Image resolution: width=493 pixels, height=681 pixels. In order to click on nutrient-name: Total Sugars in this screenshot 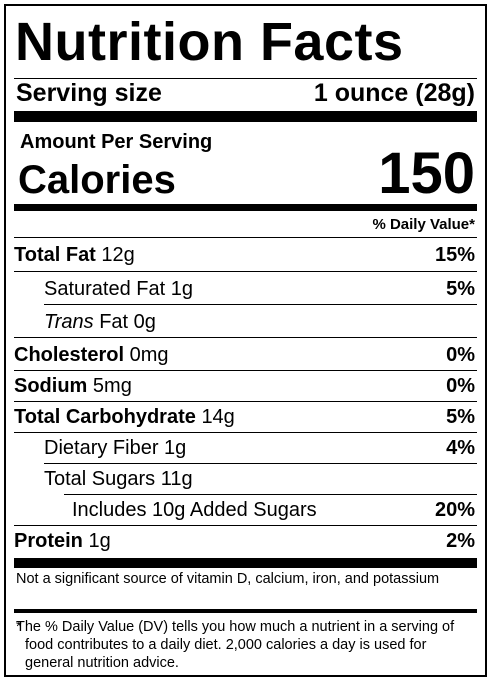, I will do `click(100, 479)`.